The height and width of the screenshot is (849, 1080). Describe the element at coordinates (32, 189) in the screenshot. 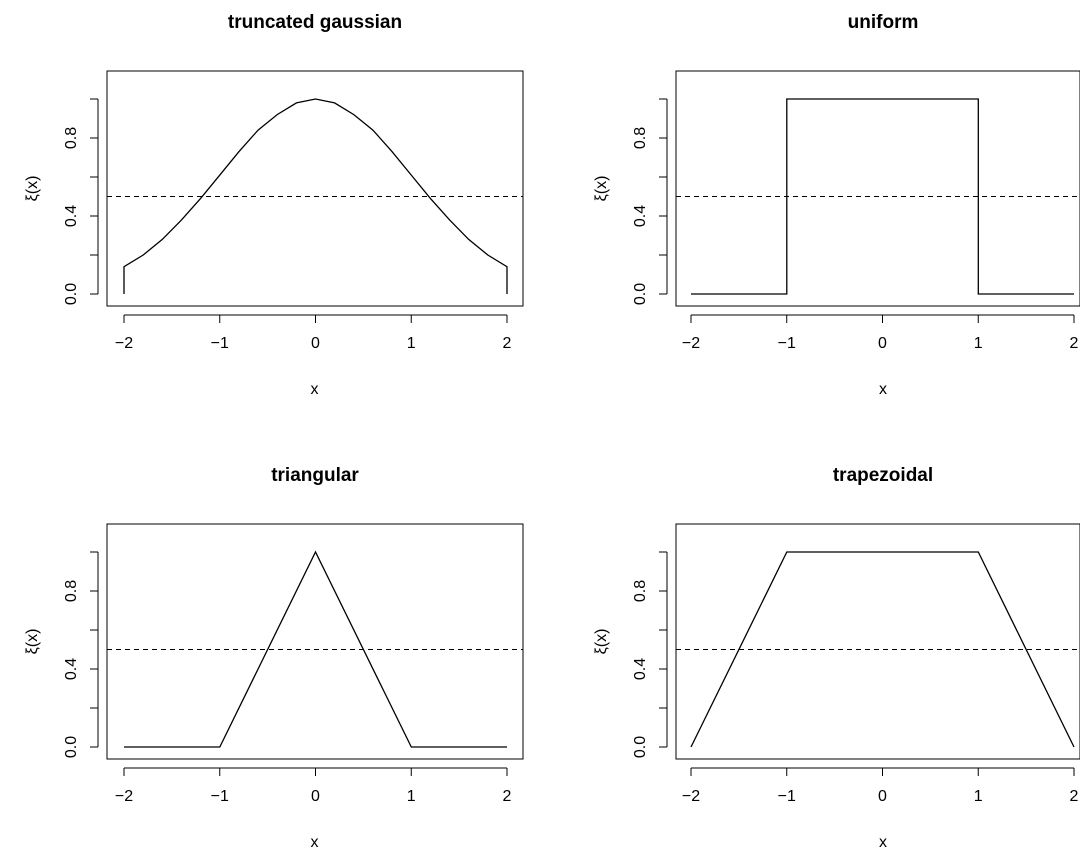

I see `panel-gaussian-y-label: ξ(x)` at that location.